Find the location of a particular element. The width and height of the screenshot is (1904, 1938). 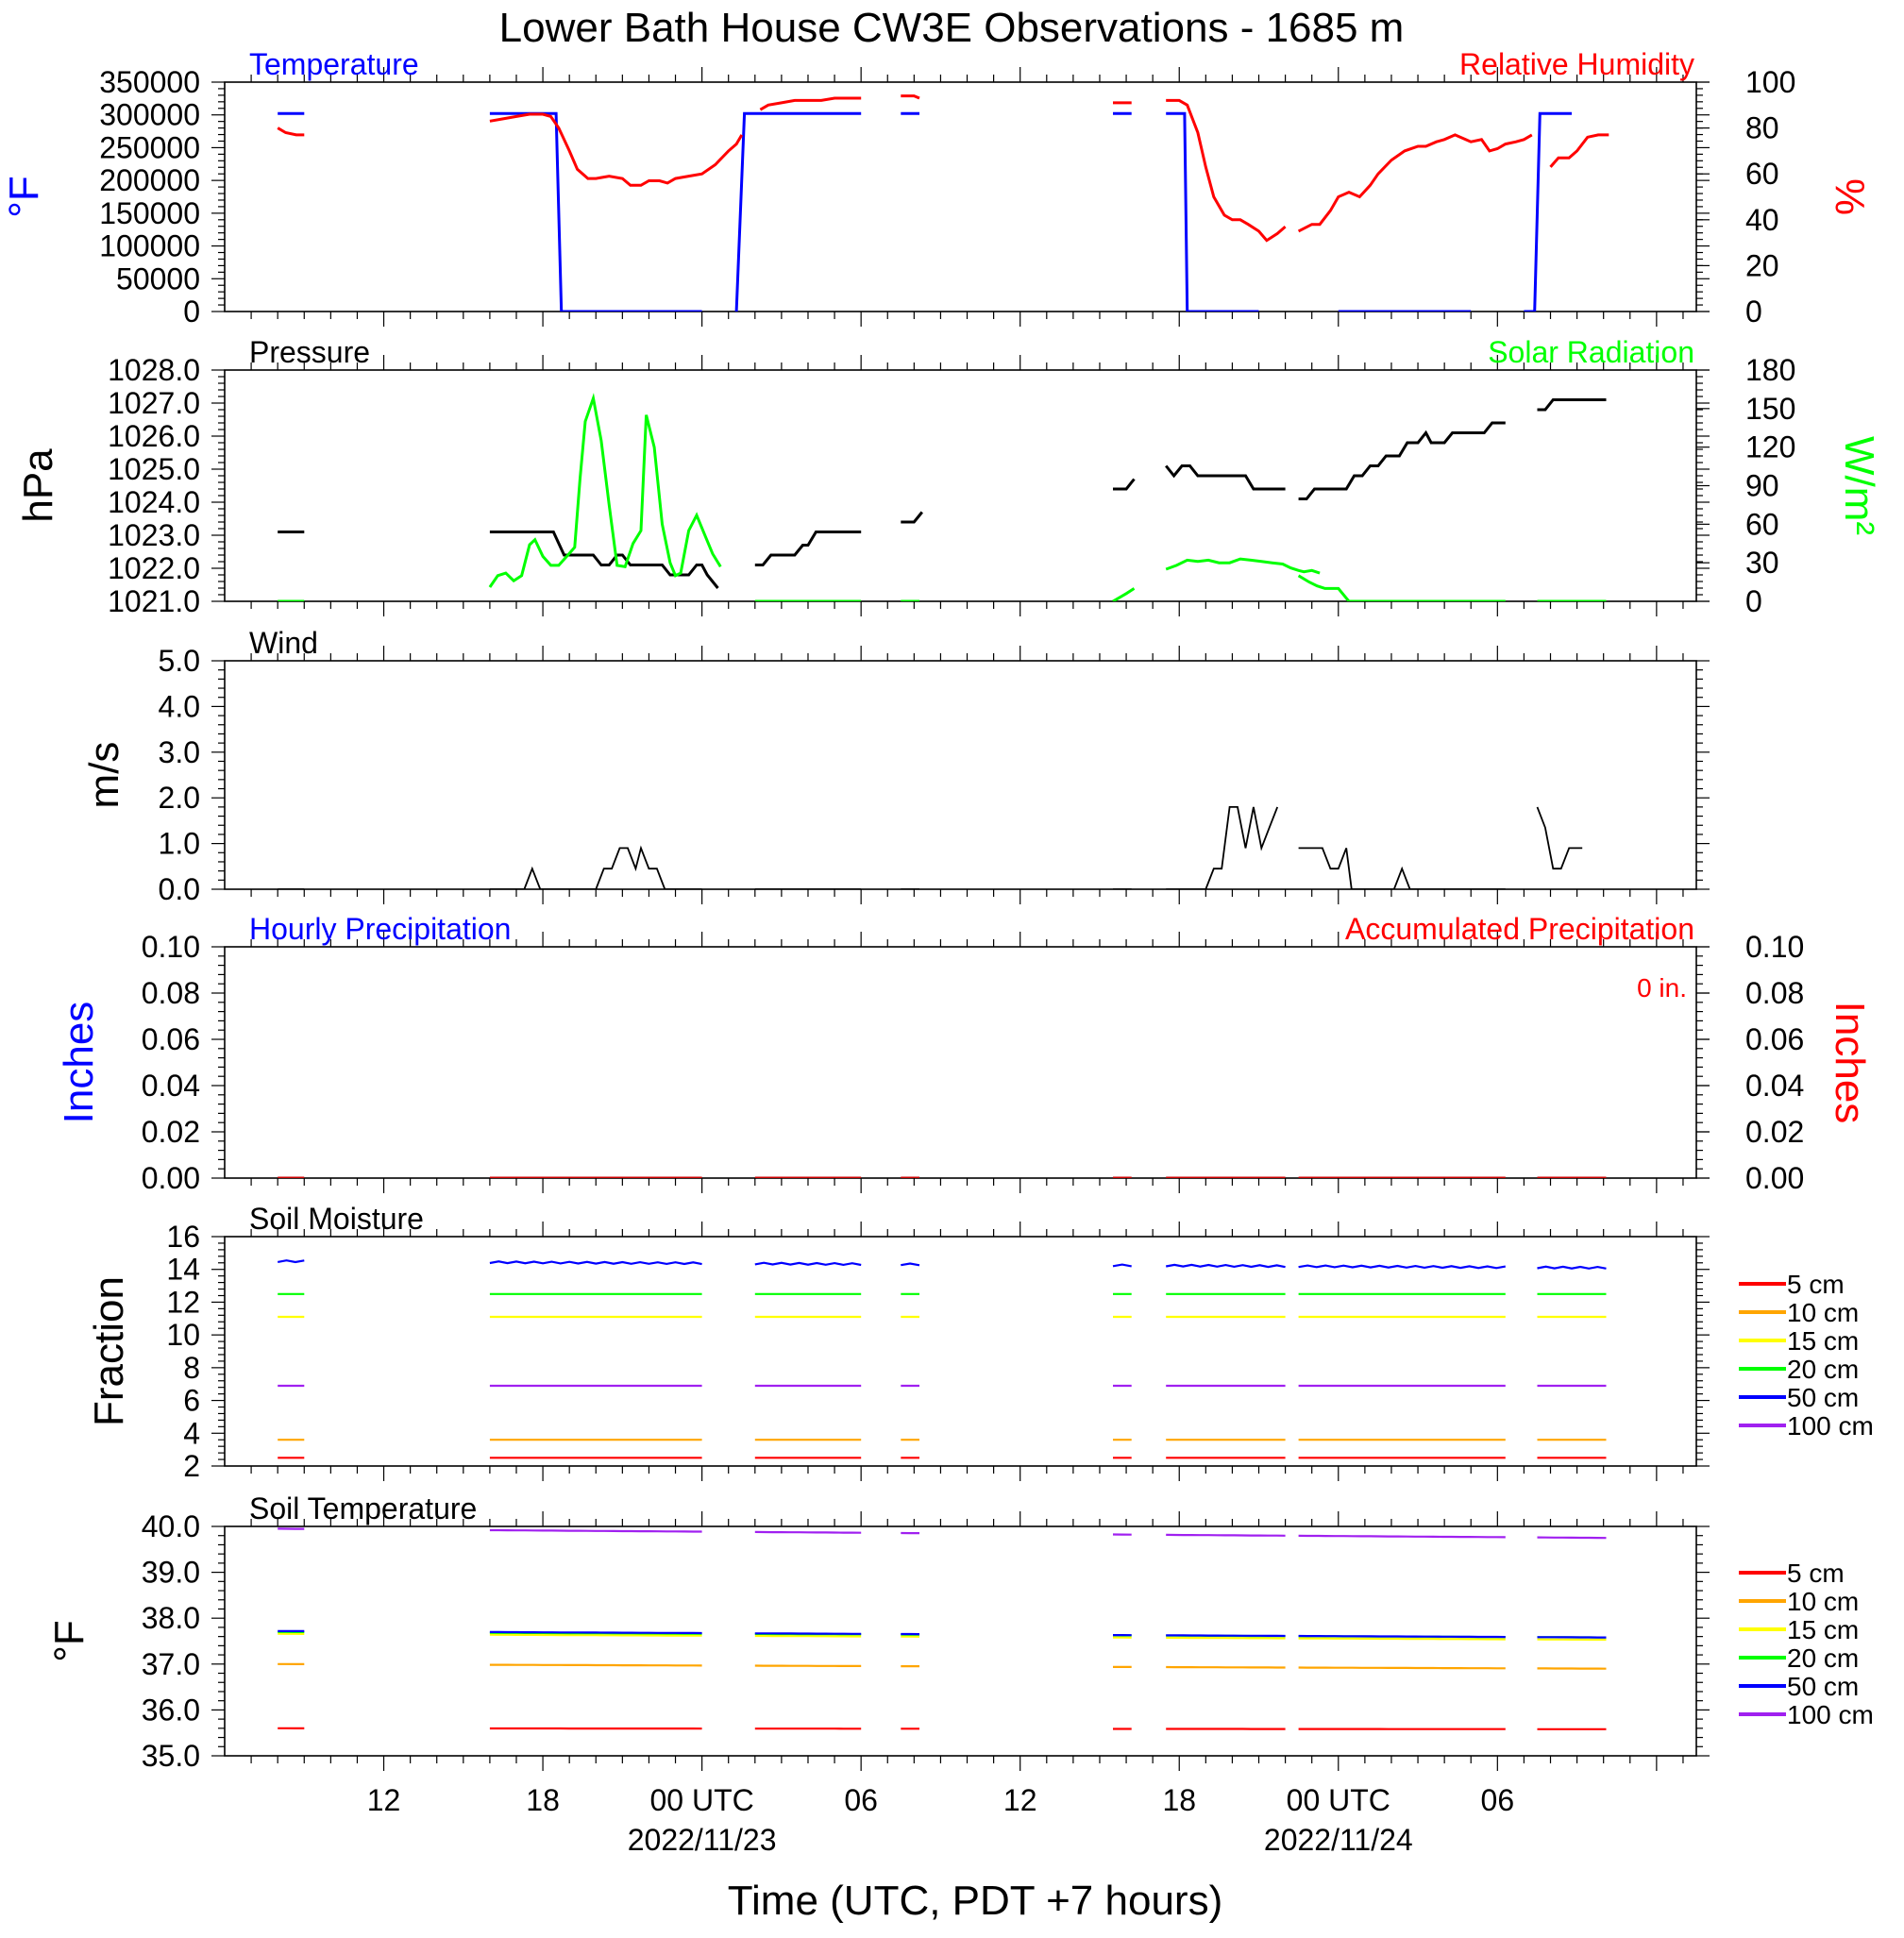

y-tick-label: 1028.0 is located at coordinates (154, 370).